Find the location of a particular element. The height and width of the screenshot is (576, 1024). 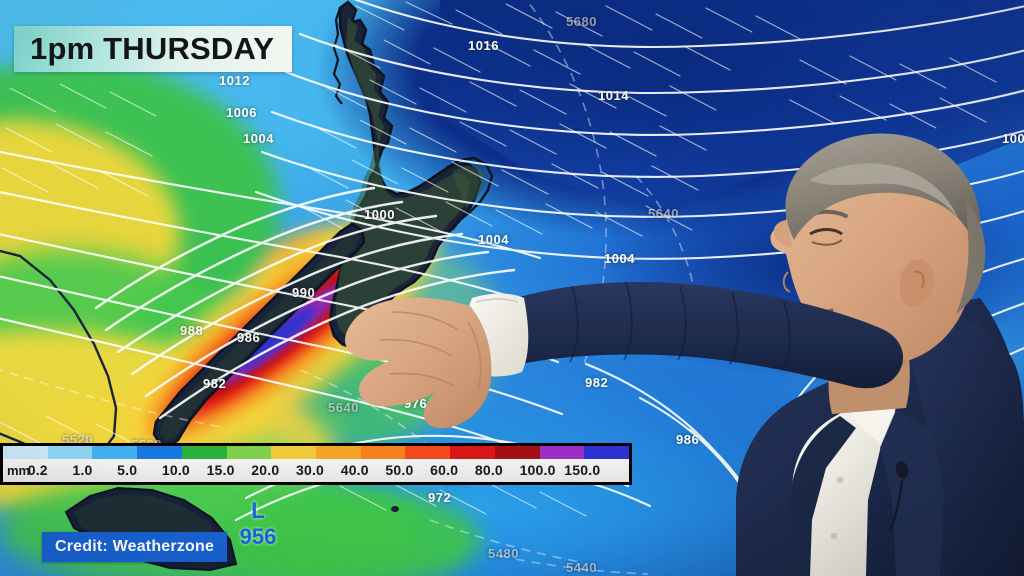

legend-tick: 20.0 is located at coordinates (265, 470).